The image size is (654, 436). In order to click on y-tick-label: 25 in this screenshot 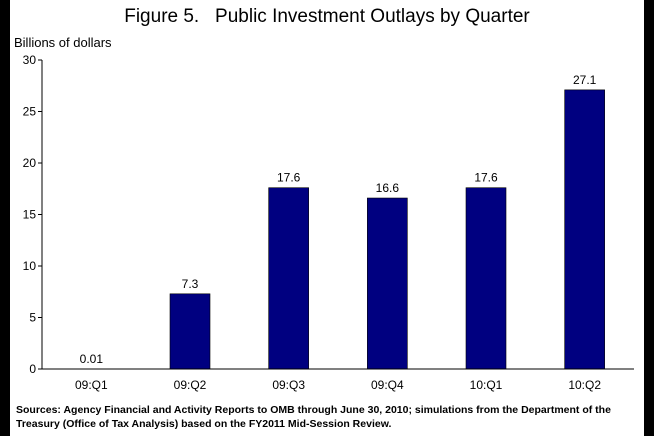, I will do `click(30, 112)`.